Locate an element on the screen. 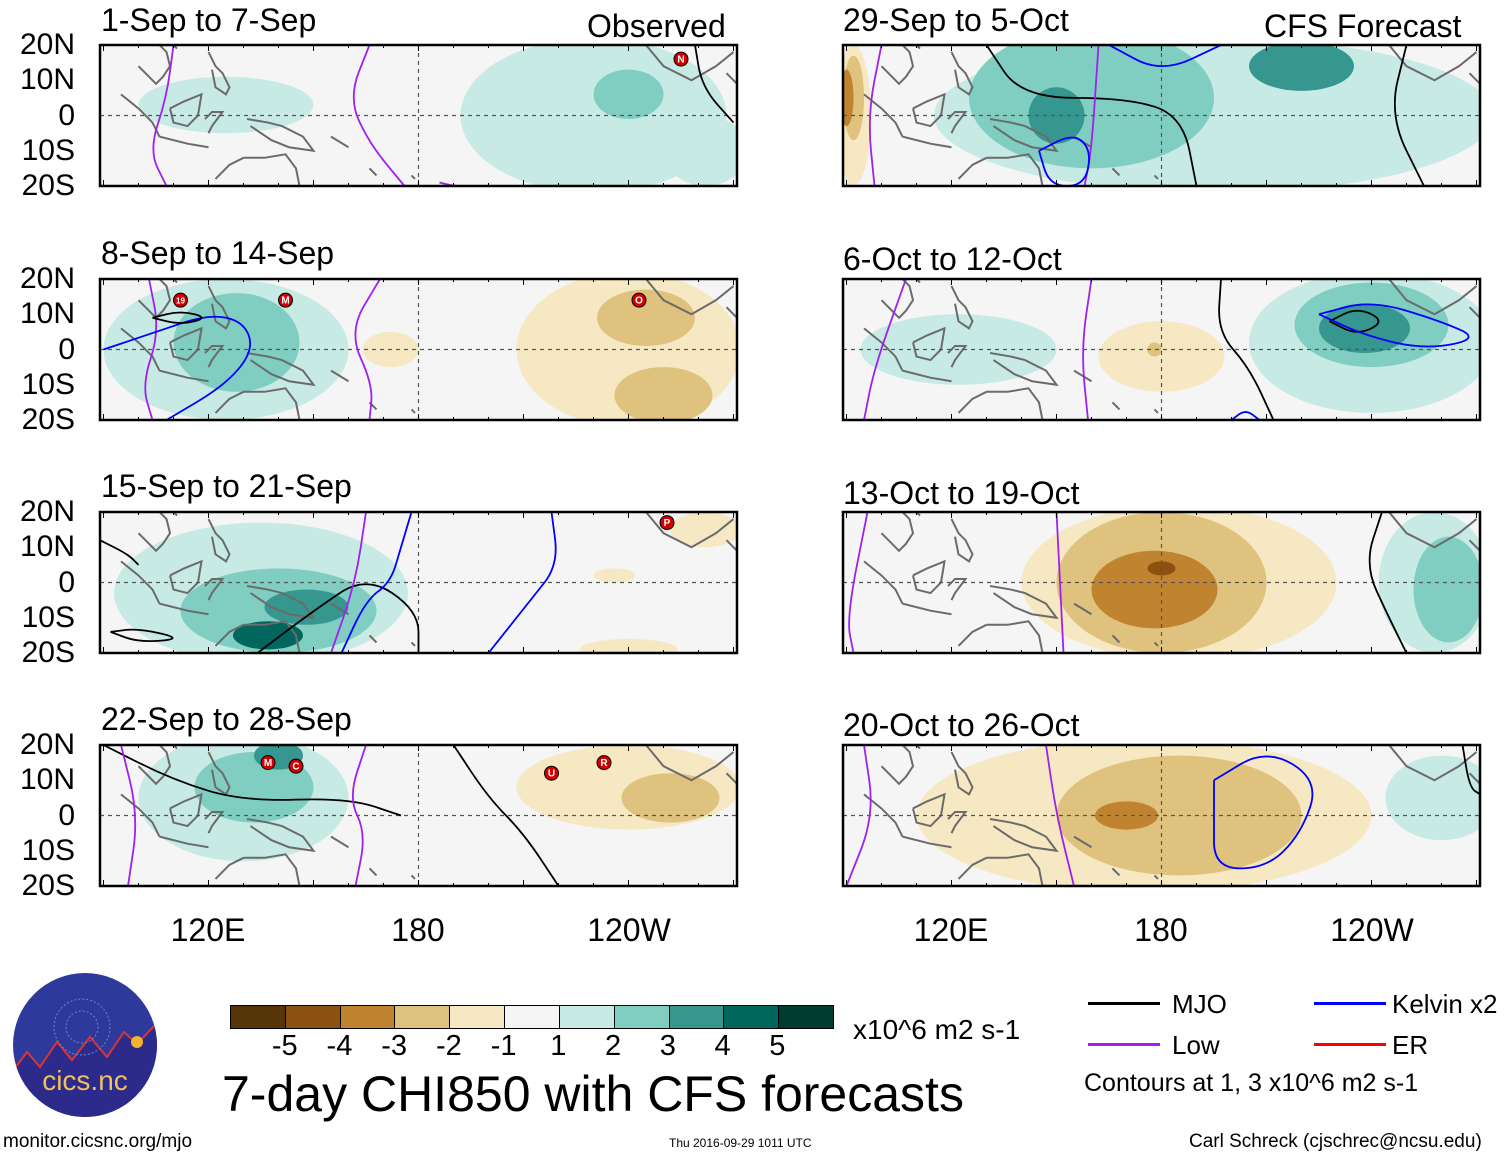  map-layer: P is located at coordinates (418, 582).